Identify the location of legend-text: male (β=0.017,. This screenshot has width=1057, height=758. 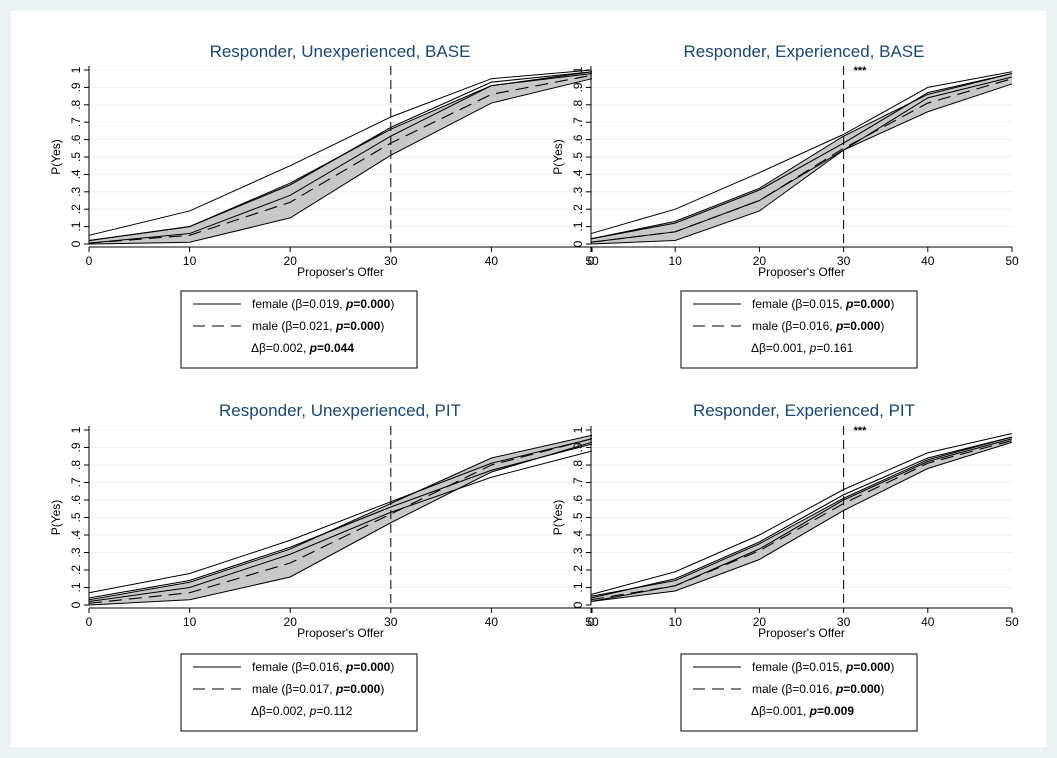
(294, 689).